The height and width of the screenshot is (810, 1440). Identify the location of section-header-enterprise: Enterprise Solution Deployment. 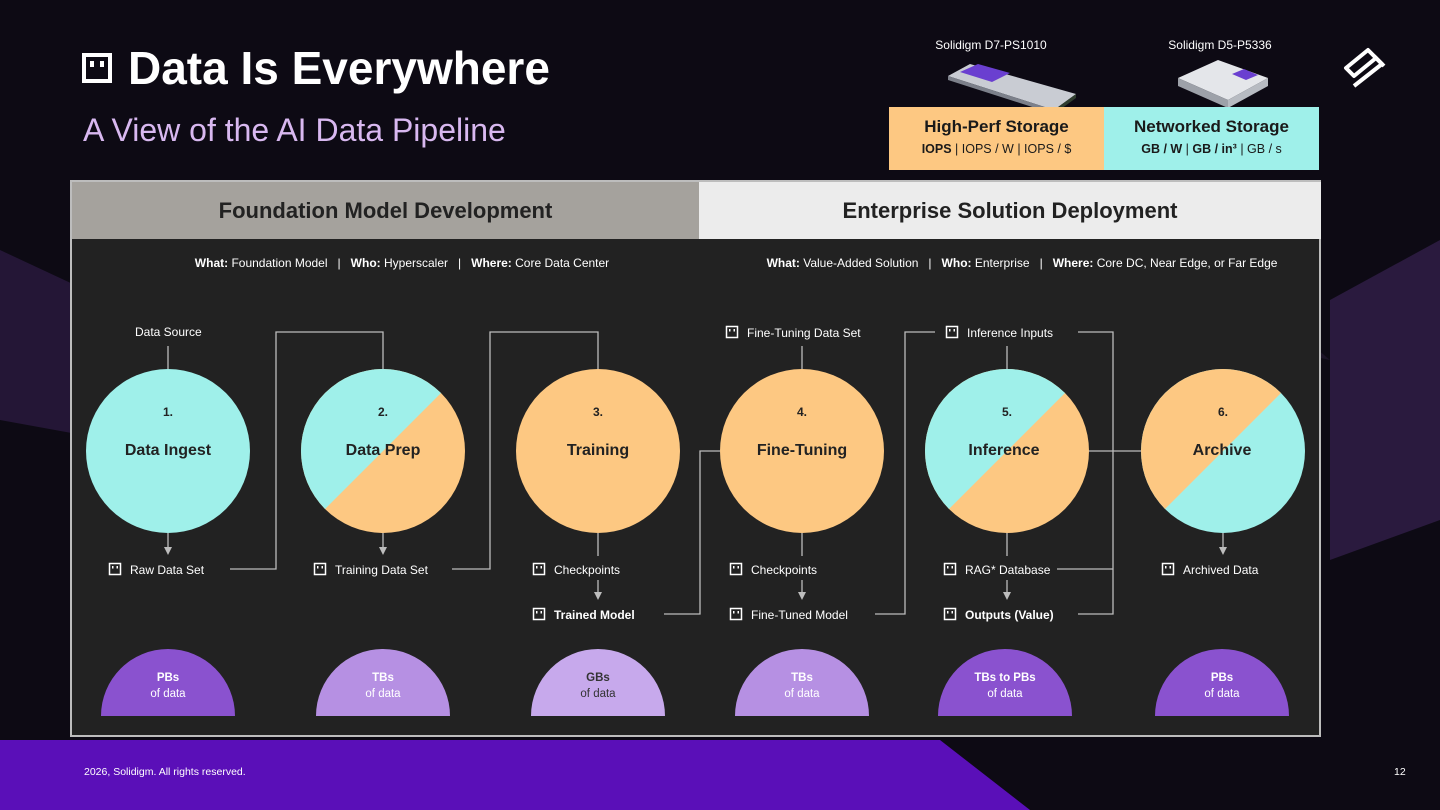
(1010, 210).